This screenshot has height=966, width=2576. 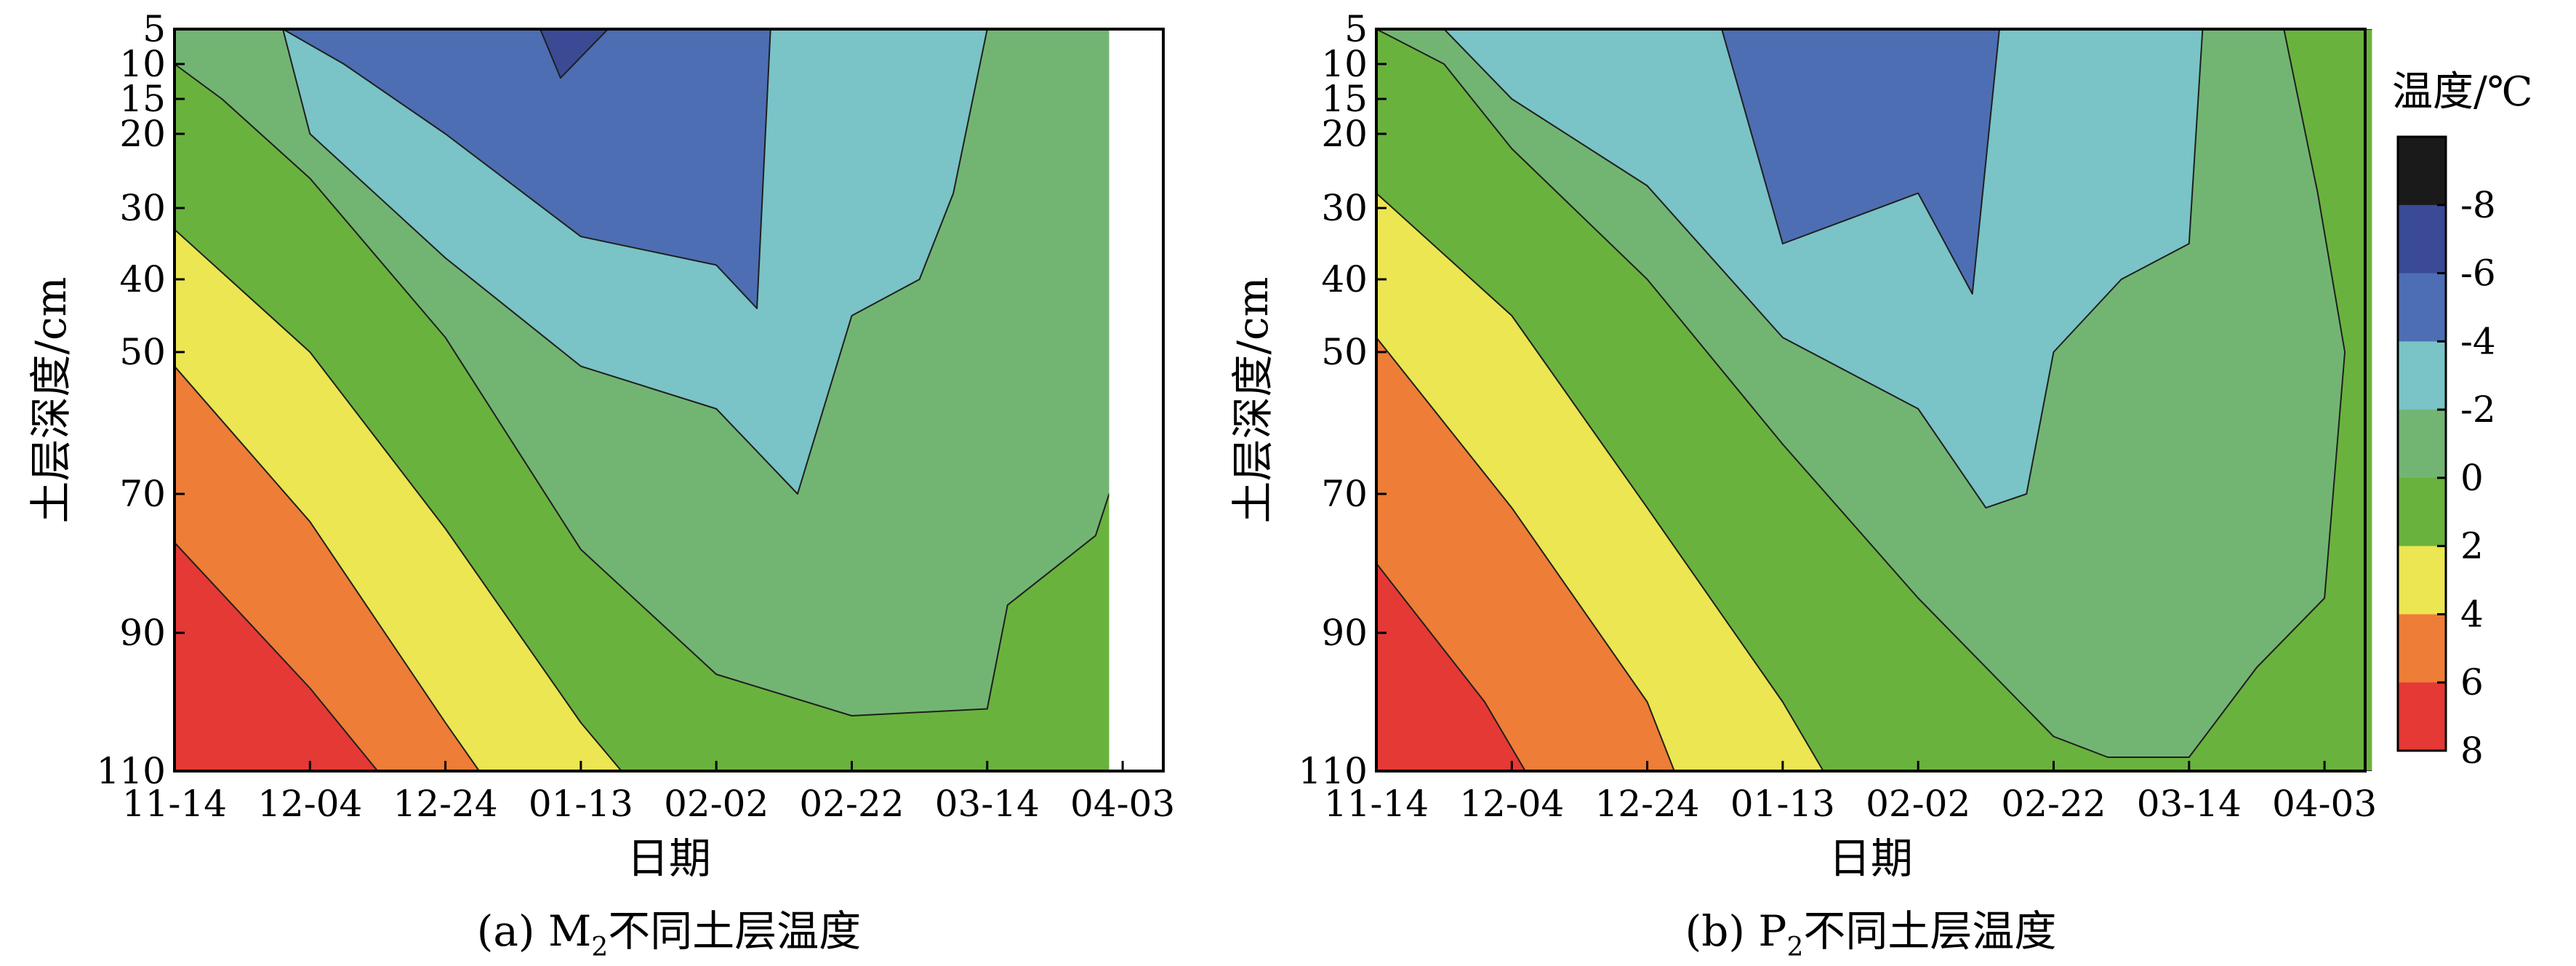 I want to click on panel-caption: (a) M2不同土层温度, so click(x=669, y=934).